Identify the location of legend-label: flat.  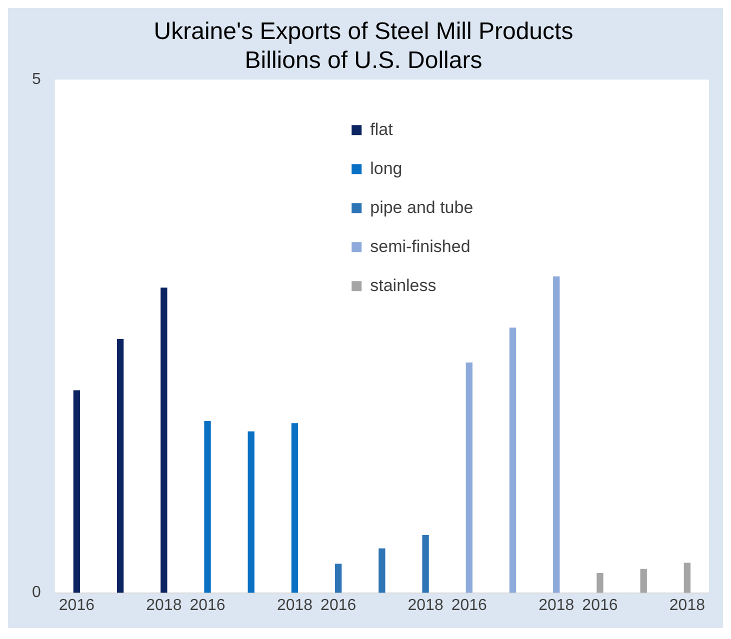
(382, 129).